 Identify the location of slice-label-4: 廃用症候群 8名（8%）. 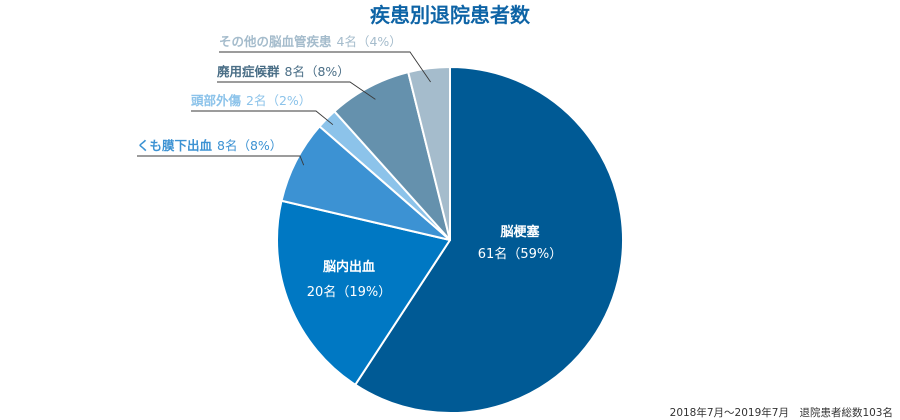
(283, 71).